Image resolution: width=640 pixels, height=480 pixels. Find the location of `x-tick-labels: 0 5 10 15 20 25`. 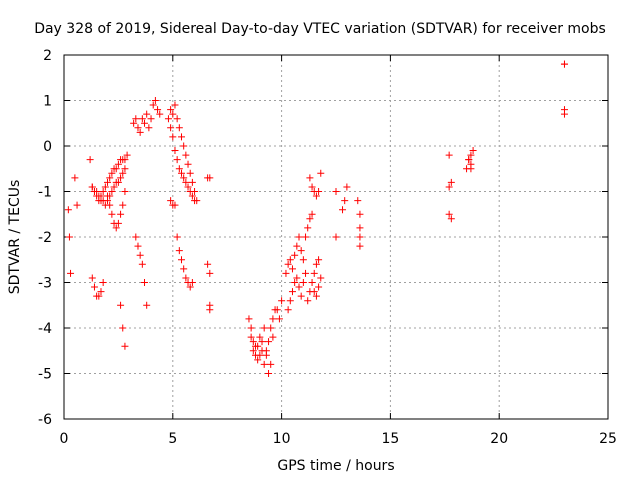

x-tick-labels: 0 5 10 15 20 25 is located at coordinates (338, 439).